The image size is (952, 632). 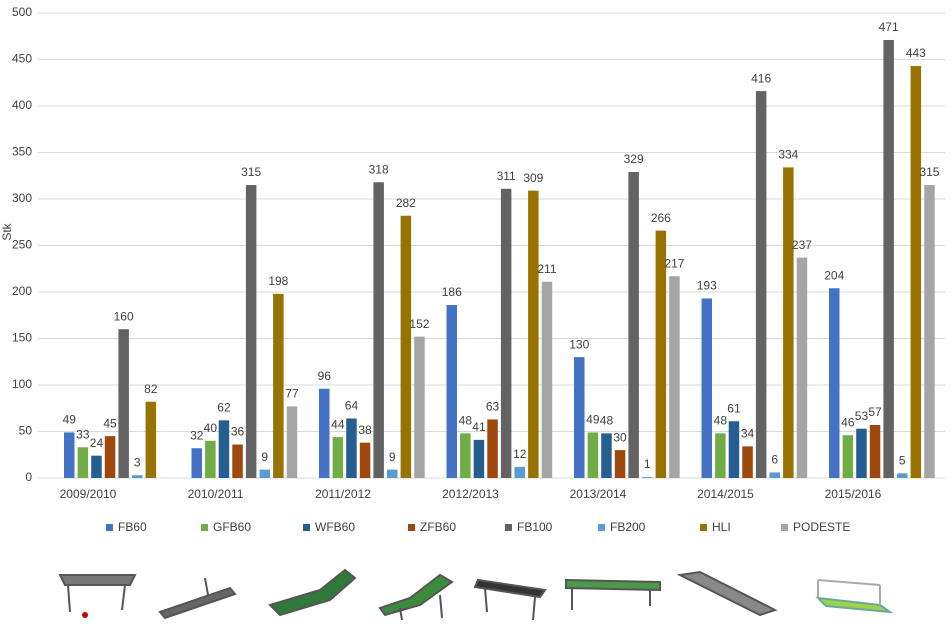 I want to click on value-label: 30, so click(x=620, y=437).